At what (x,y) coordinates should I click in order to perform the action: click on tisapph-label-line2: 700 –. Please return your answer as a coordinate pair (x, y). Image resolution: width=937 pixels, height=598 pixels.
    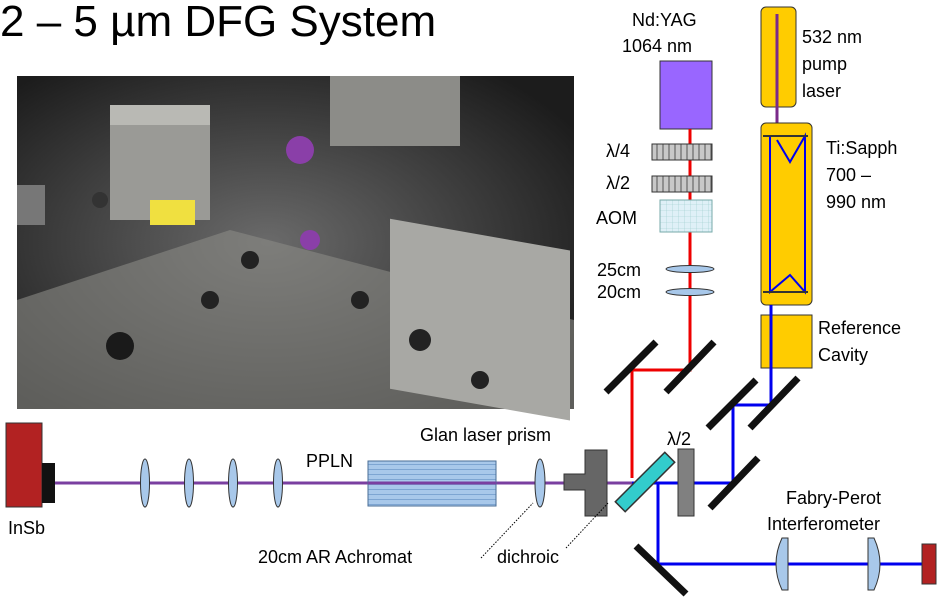
    Looking at the image, I should click on (848, 175).